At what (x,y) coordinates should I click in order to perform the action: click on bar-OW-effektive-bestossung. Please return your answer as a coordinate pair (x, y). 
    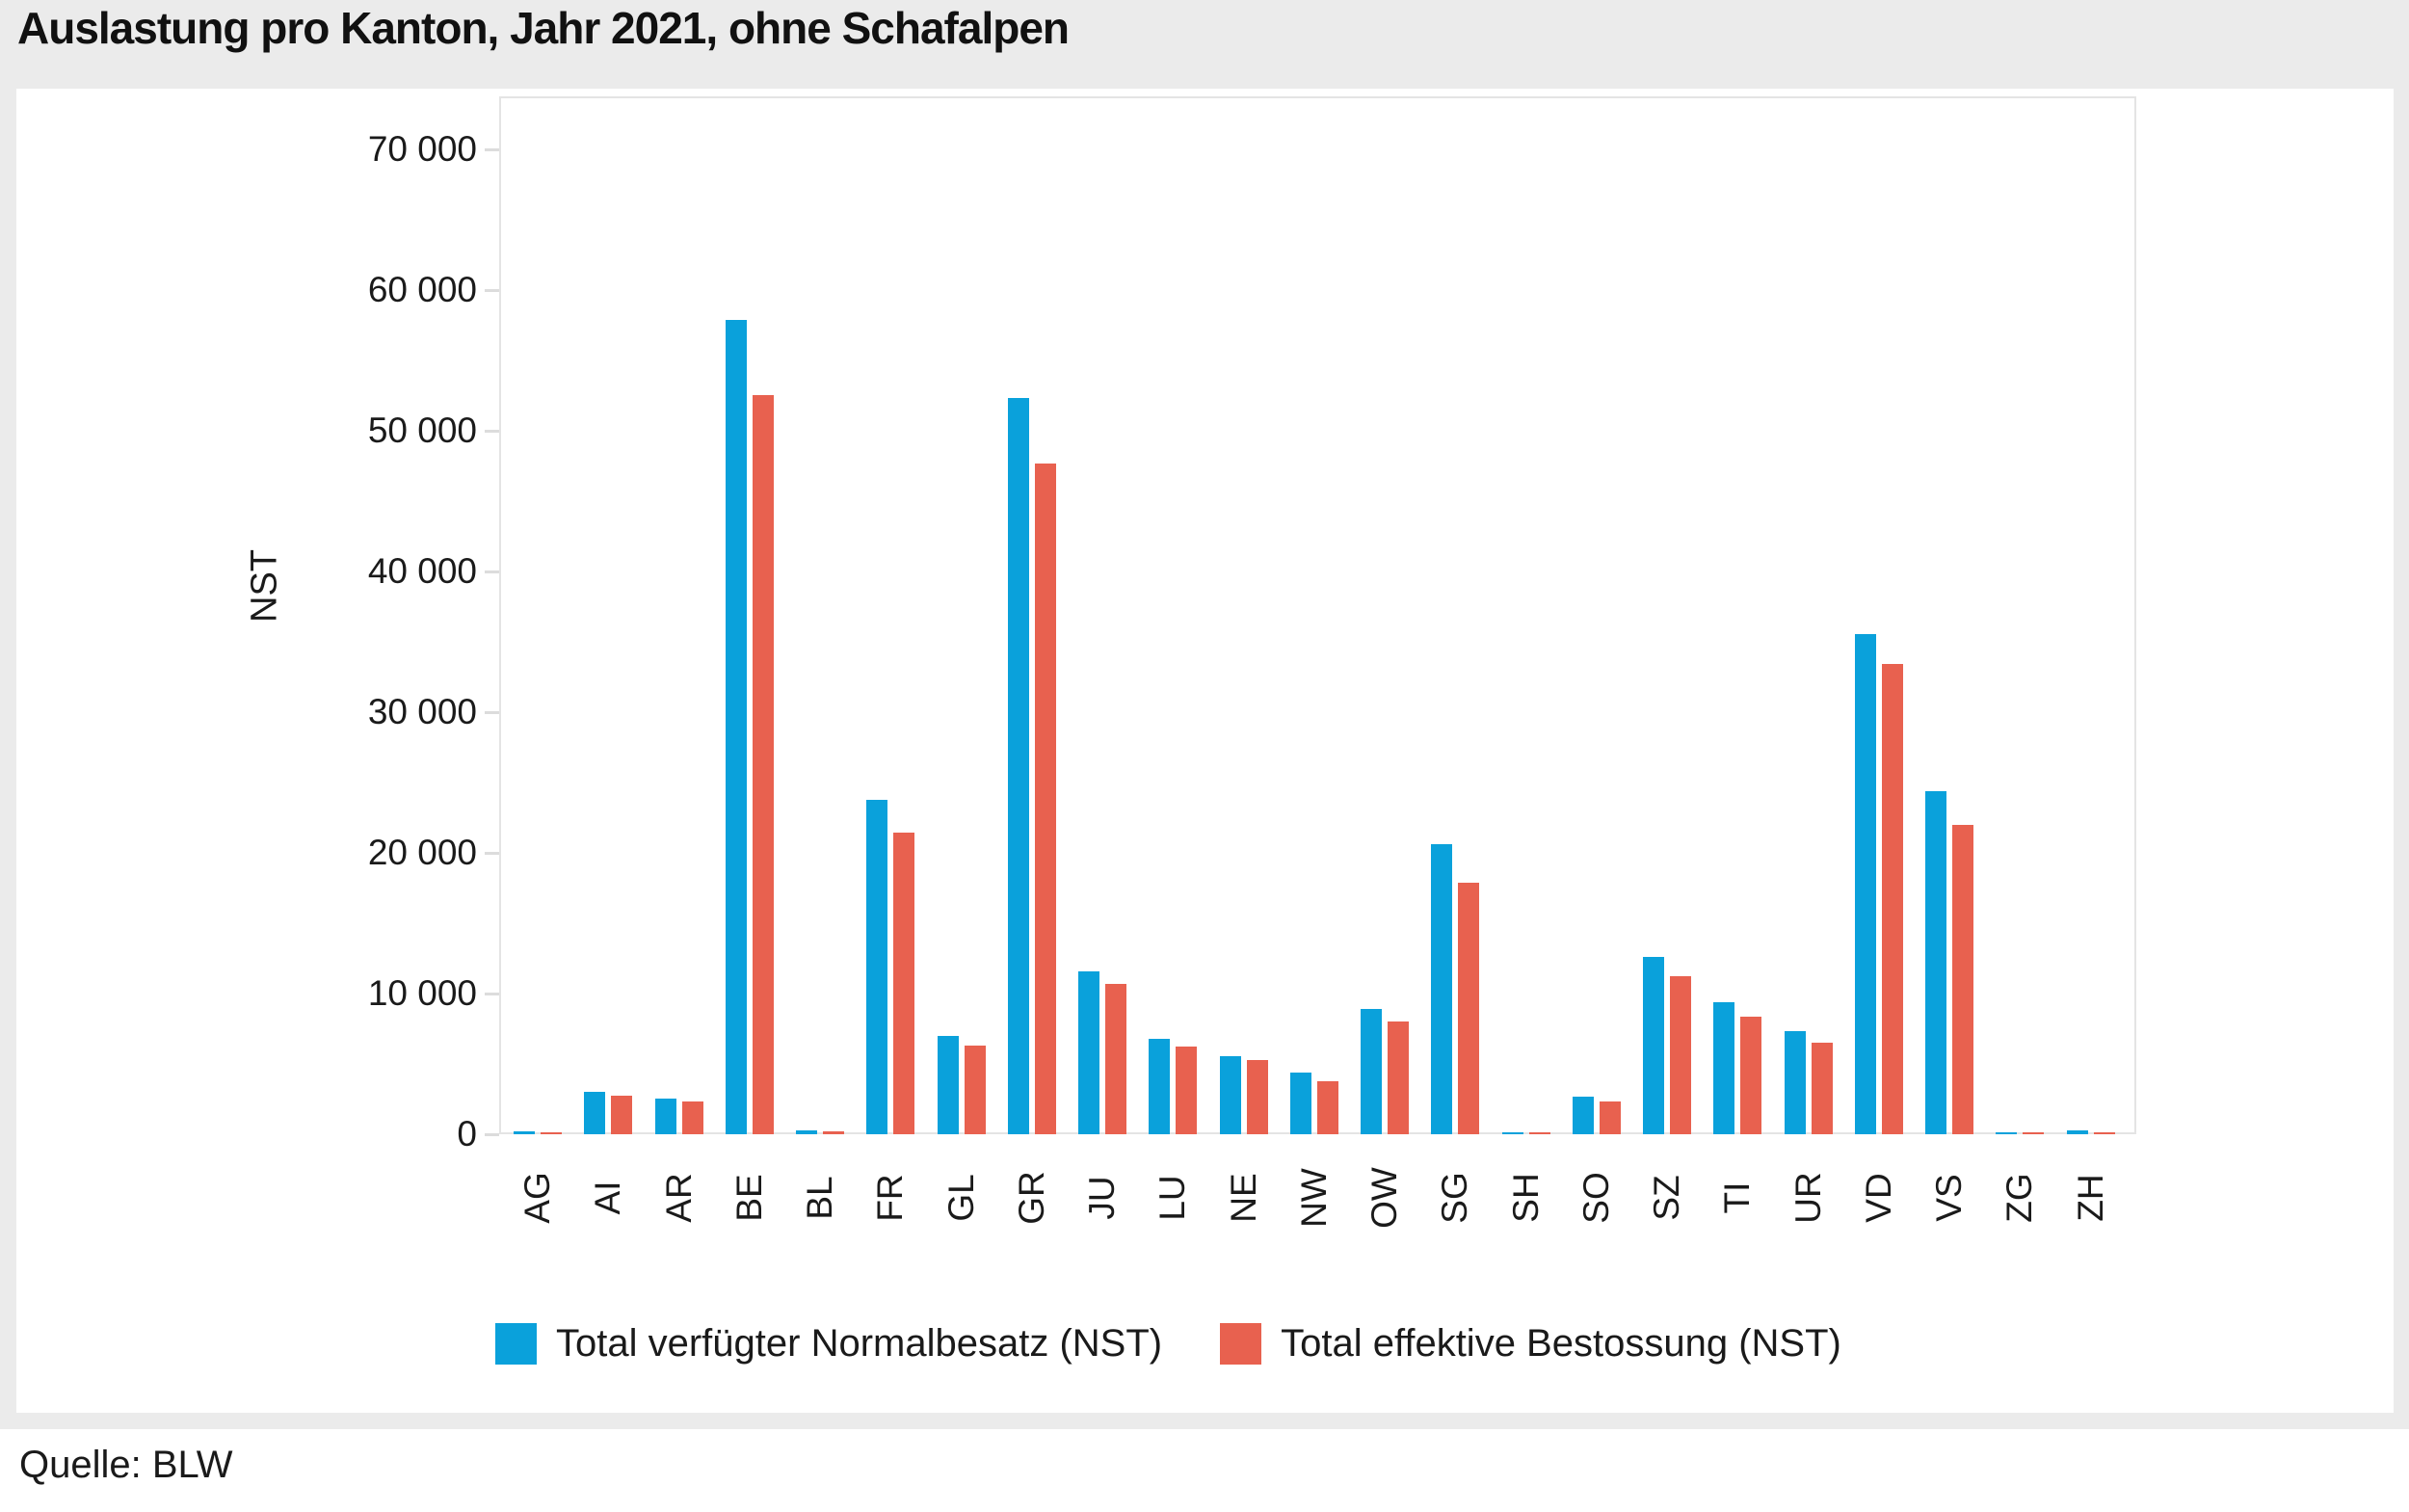
    Looking at the image, I should click on (1399, 1077).